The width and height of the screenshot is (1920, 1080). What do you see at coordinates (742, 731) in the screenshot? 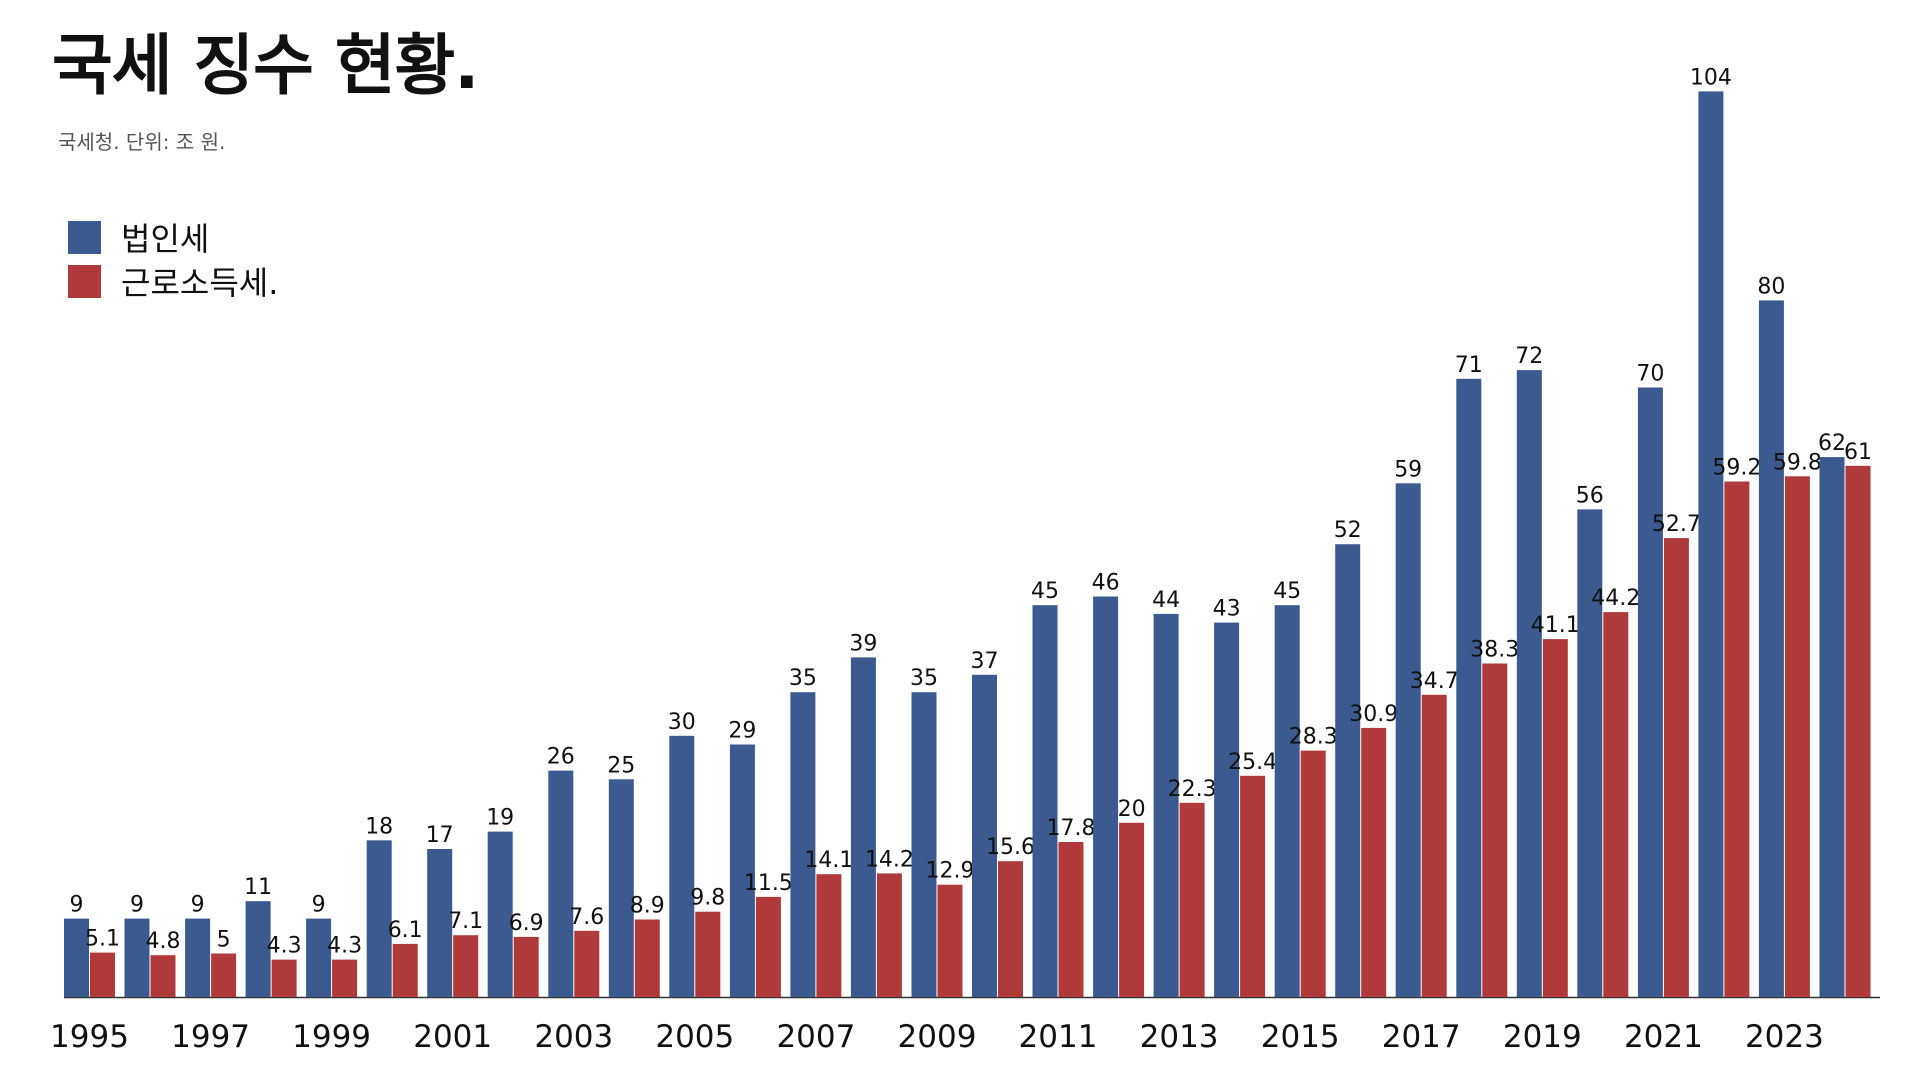
I see `value-label-corporate-tax-2006: 29` at bounding box center [742, 731].